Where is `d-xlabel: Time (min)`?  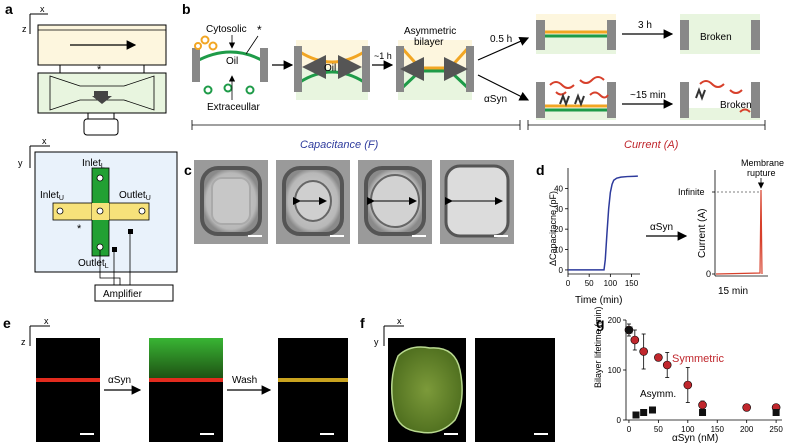
d-xlabel: Time (min) is located at coordinates (598, 300).